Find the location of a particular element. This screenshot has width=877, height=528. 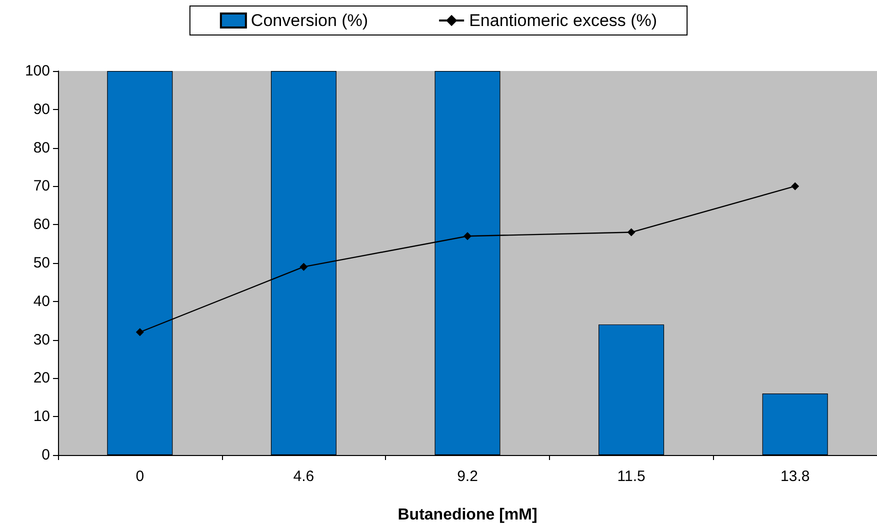

y-tick-label: 50 is located at coordinates (41, 263).